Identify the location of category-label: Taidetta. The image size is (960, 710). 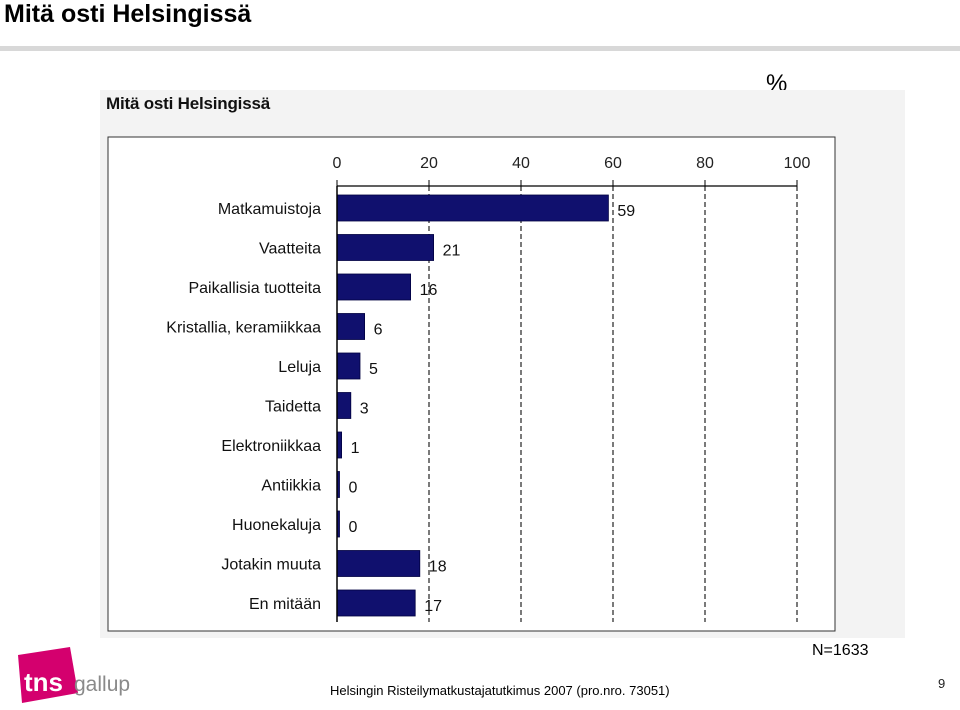
(293, 407).